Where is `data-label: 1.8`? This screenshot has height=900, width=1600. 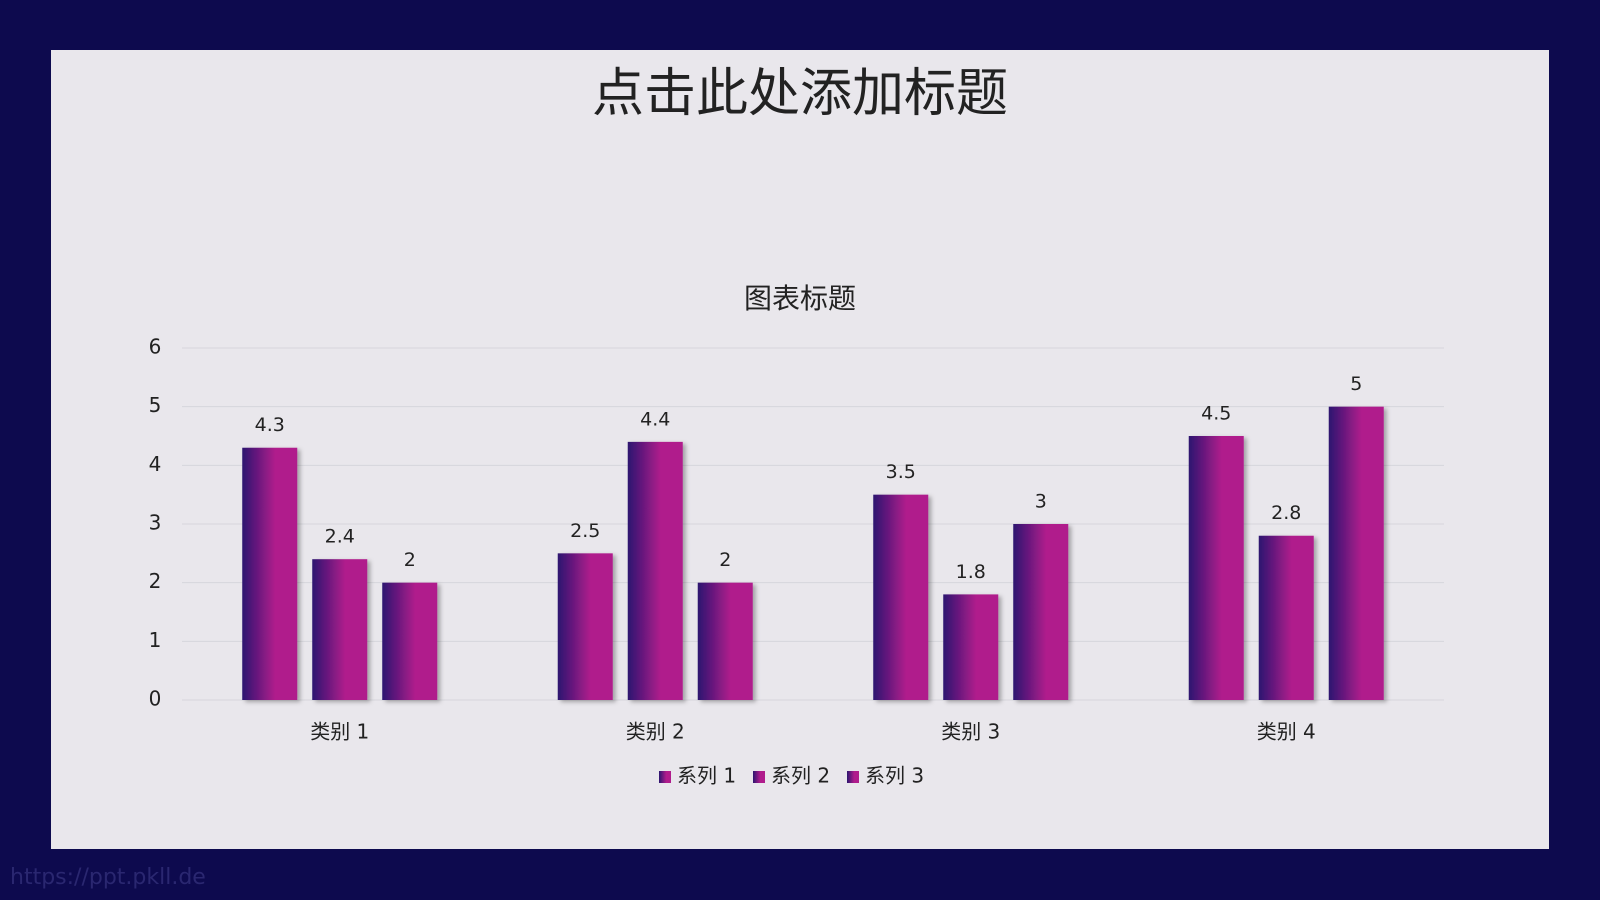
data-label: 1.8 is located at coordinates (971, 572).